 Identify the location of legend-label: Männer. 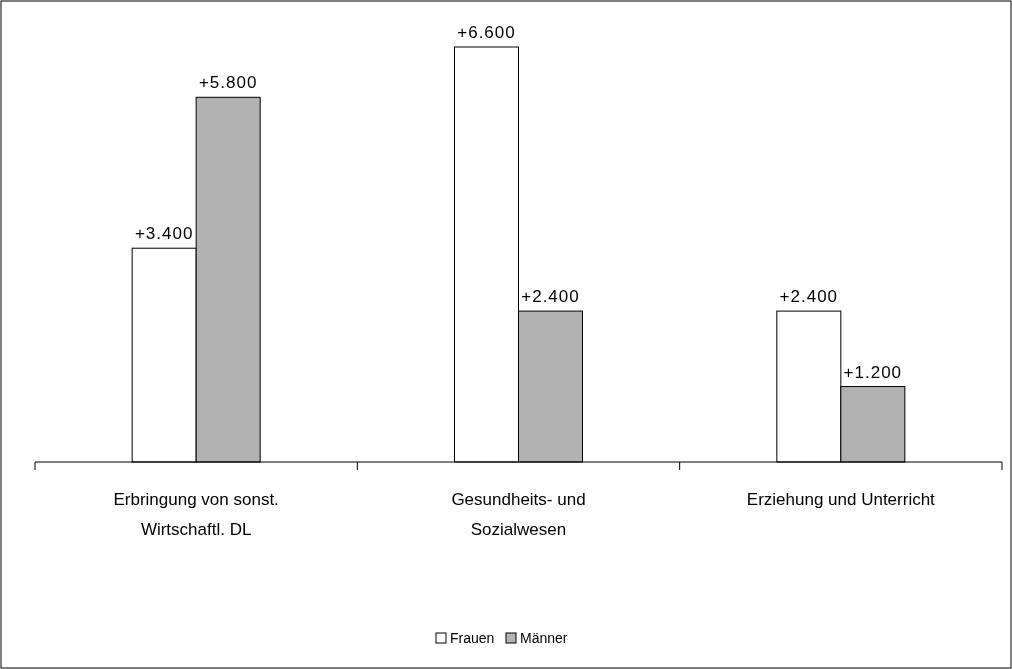
(544, 638).